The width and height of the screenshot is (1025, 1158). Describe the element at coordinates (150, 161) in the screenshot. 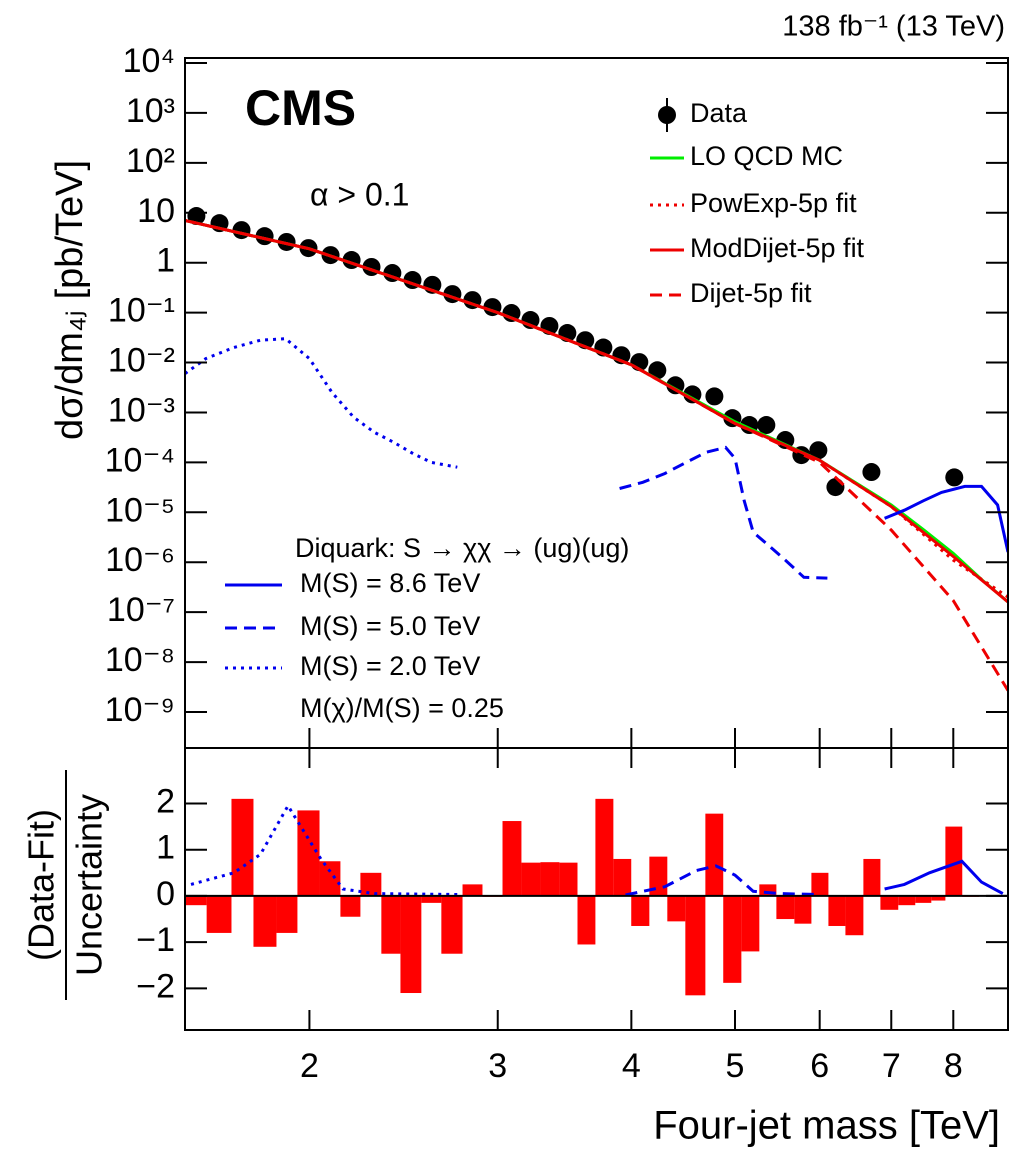

I see `y-tick-label: 10²` at that location.